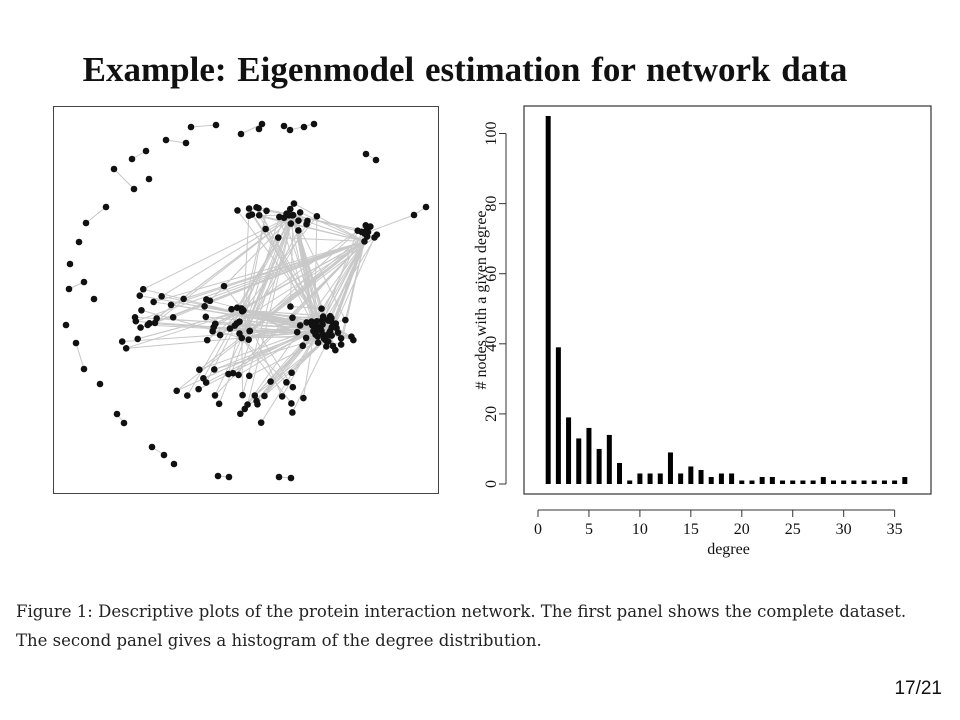 Image resolution: width=960 pixels, height=720 pixels. What do you see at coordinates (844, 529) in the screenshot?
I see `x-tick-label: 30` at bounding box center [844, 529].